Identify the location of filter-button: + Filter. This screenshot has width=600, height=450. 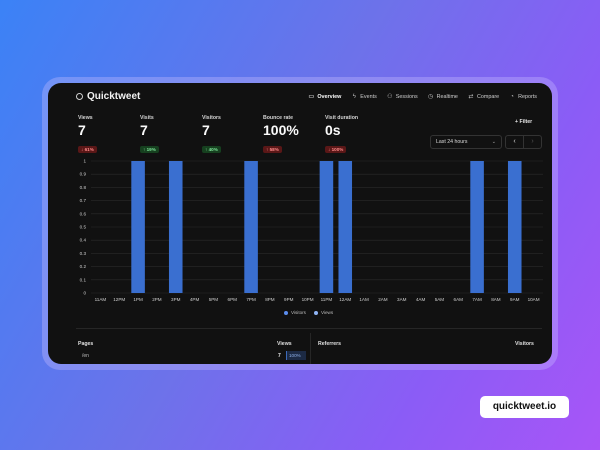
(523, 122).